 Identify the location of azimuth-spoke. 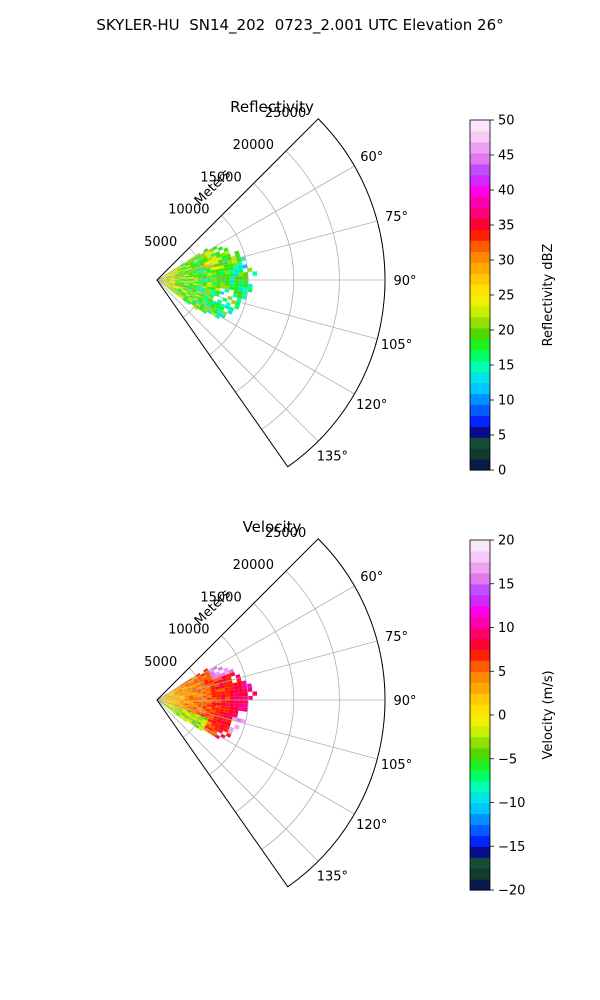
(255, 223).